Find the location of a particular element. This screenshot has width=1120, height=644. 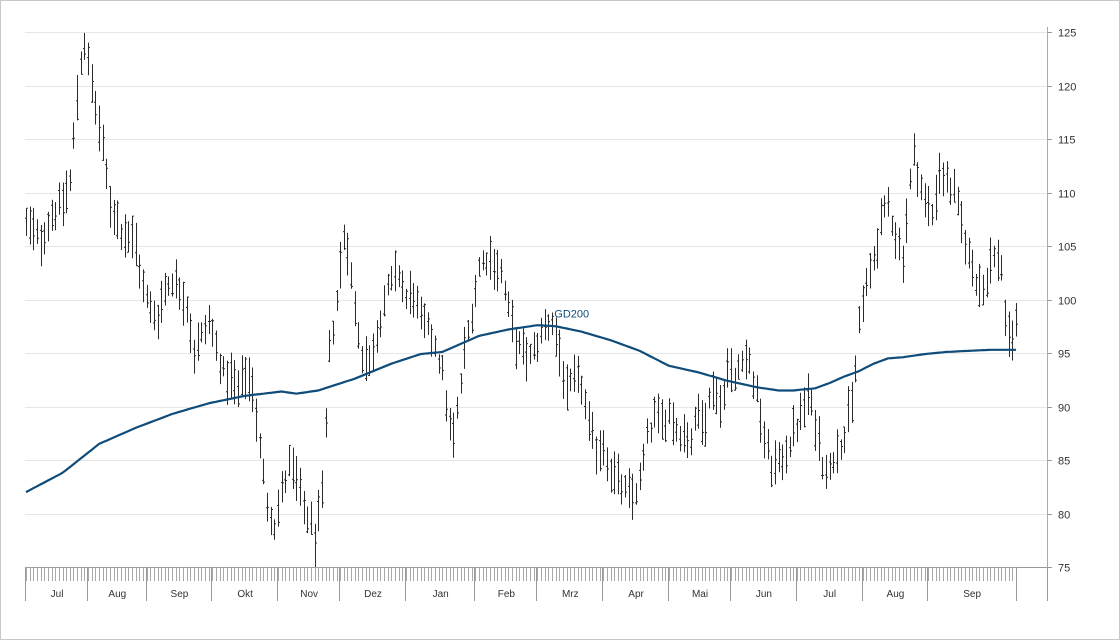

ma-label: GD200 is located at coordinates (571, 314).